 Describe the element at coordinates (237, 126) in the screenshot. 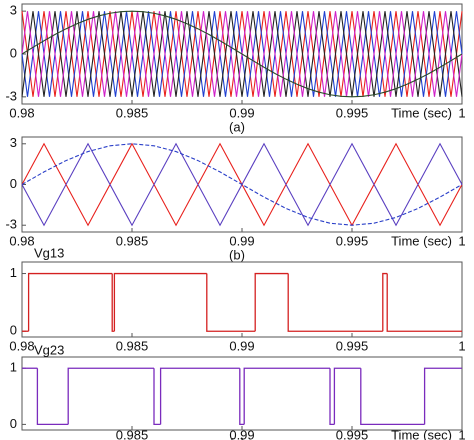

I see `caption: (a)` at that location.